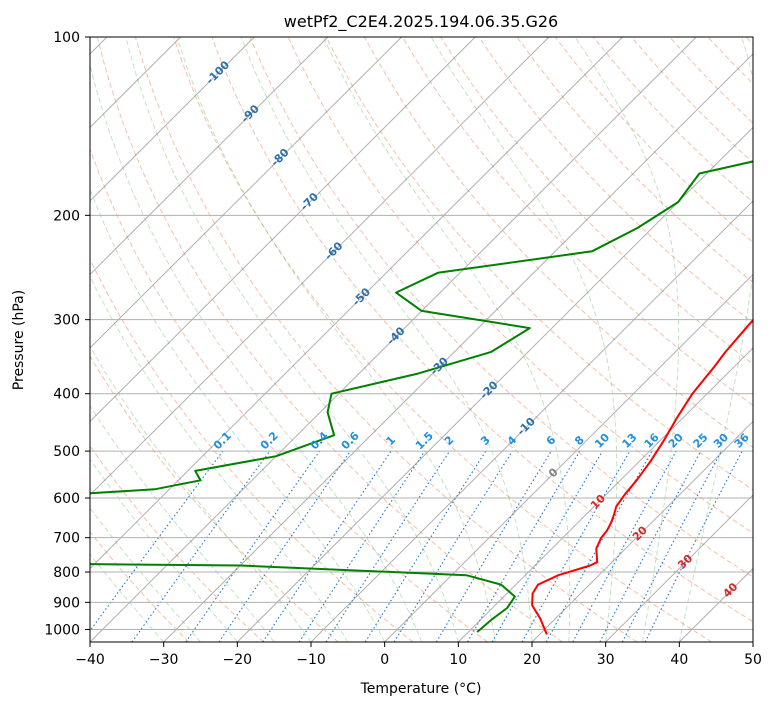  I want to click on mixing-ratio-label: 0.2, so click(269, 440).